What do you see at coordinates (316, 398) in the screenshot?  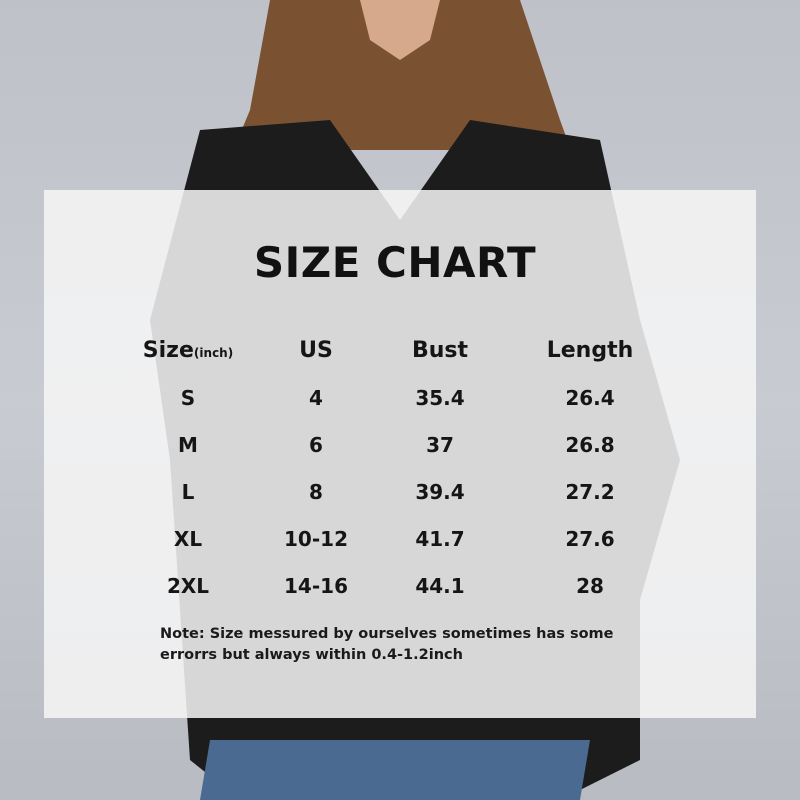 I see `cell-us: 4` at bounding box center [316, 398].